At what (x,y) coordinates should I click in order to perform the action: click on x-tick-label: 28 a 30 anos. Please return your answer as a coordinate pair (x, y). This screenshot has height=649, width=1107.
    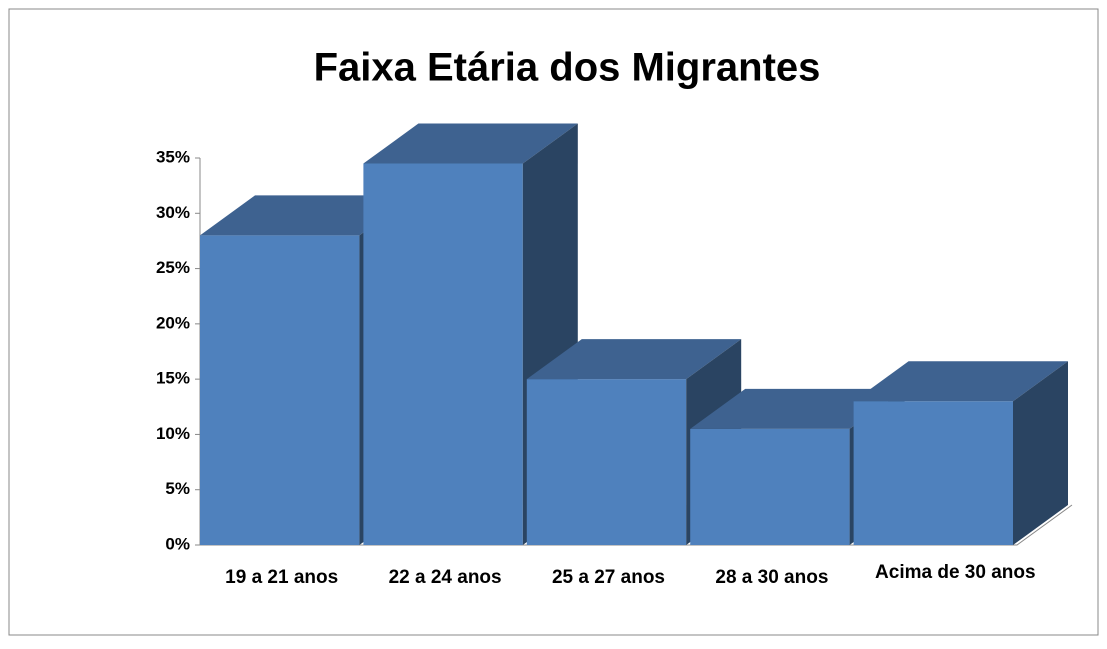
    Looking at the image, I should click on (771, 577).